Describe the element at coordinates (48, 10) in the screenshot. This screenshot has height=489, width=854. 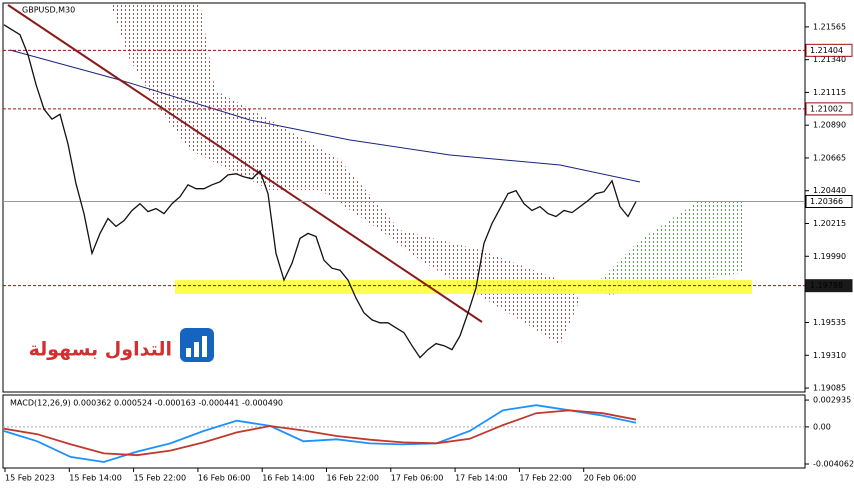
I see `chart-title: GBPUSD,M30` at that location.